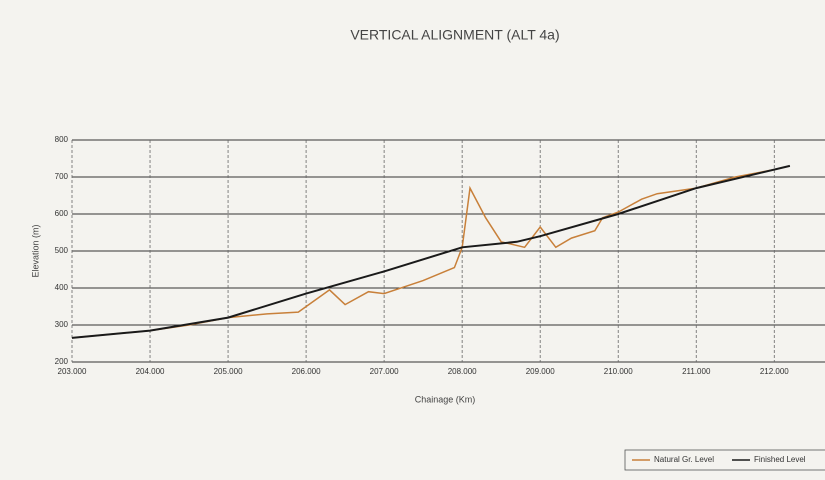 The image size is (825, 480). I want to click on x-tick-label: 206.000, so click(306, 371).